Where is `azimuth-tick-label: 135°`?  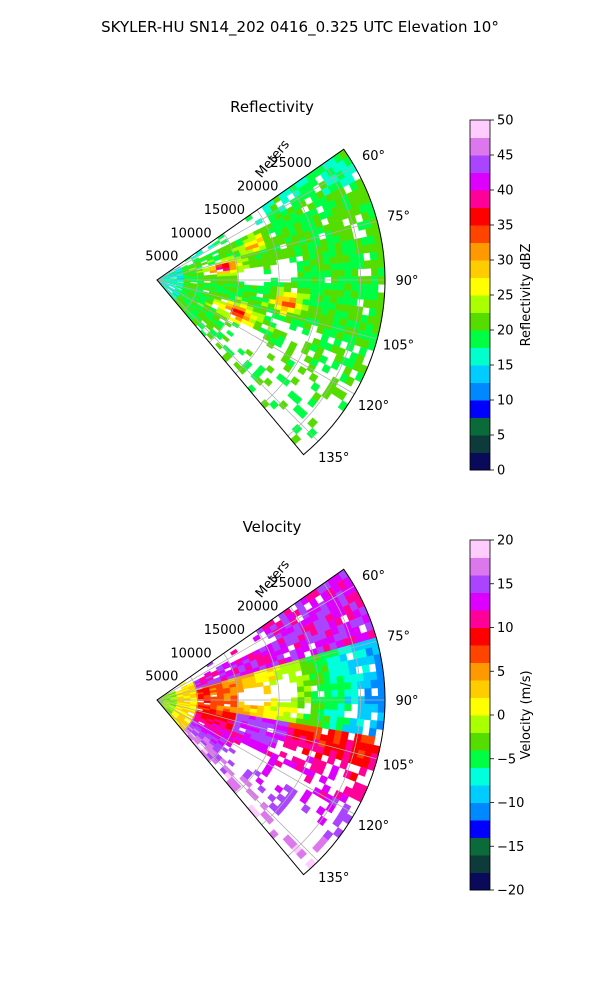
azimuth-tick-label: 135° is located at coordinates (333, 458).